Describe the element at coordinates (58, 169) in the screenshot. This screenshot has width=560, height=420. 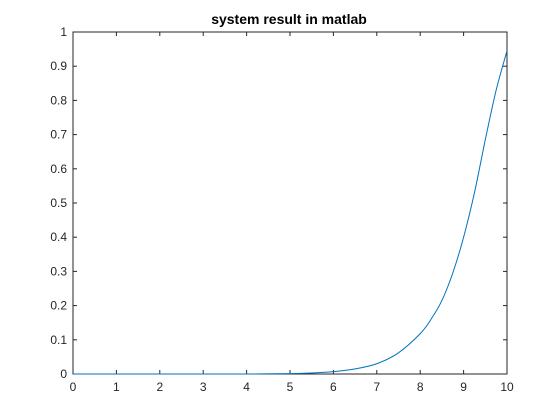
I see `y-tick-label: 0.6` at that location.